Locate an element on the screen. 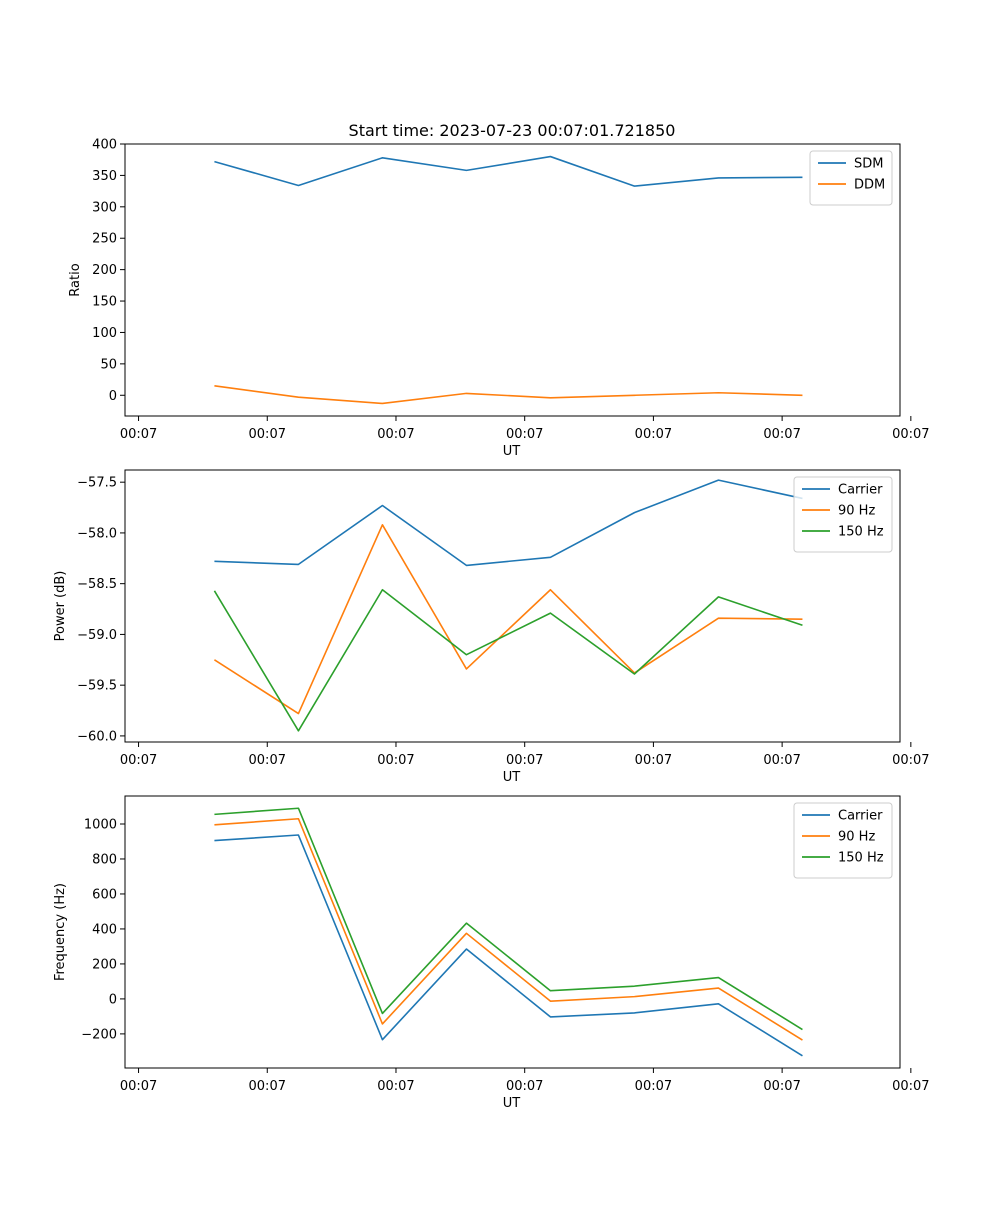  chart-1-legend: SDM DDM is located at coordinates (851, 178).